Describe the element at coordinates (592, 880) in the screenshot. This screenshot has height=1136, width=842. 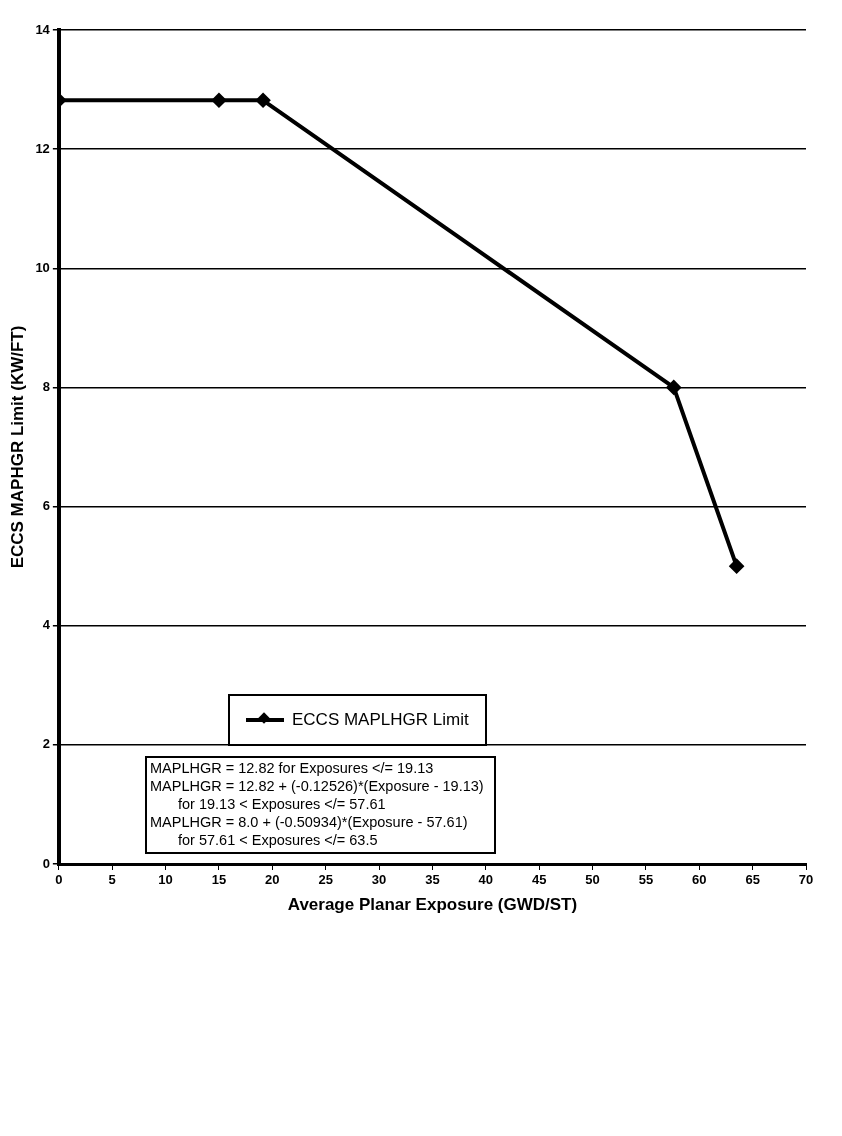
I see `x-tick-label: 50` at that location.